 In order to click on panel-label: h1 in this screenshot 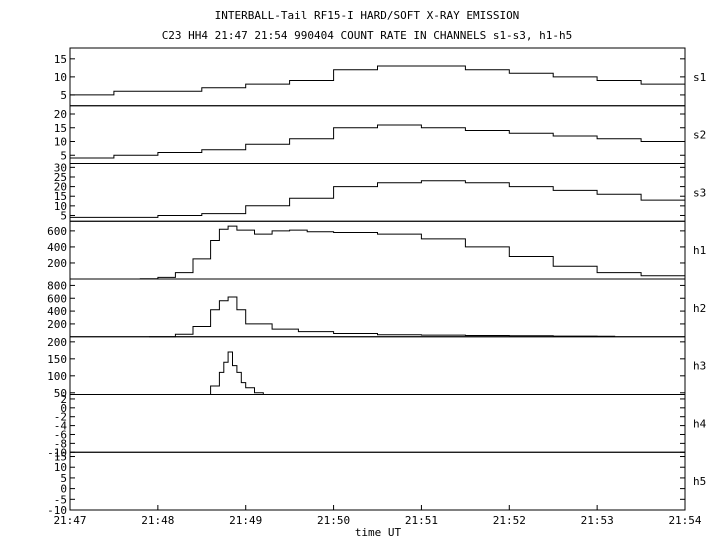, I will do `click(699, 250)`.